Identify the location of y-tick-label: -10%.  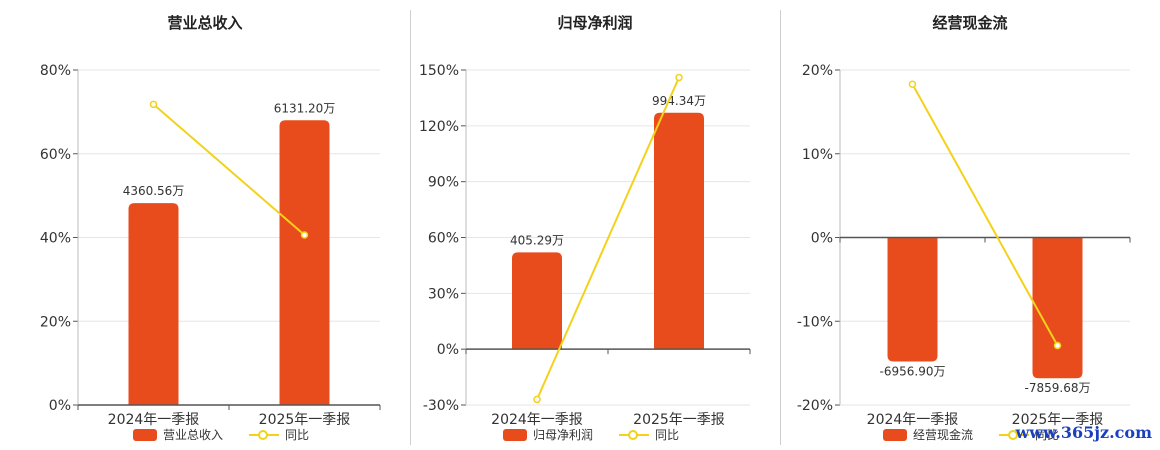
(815, 322).